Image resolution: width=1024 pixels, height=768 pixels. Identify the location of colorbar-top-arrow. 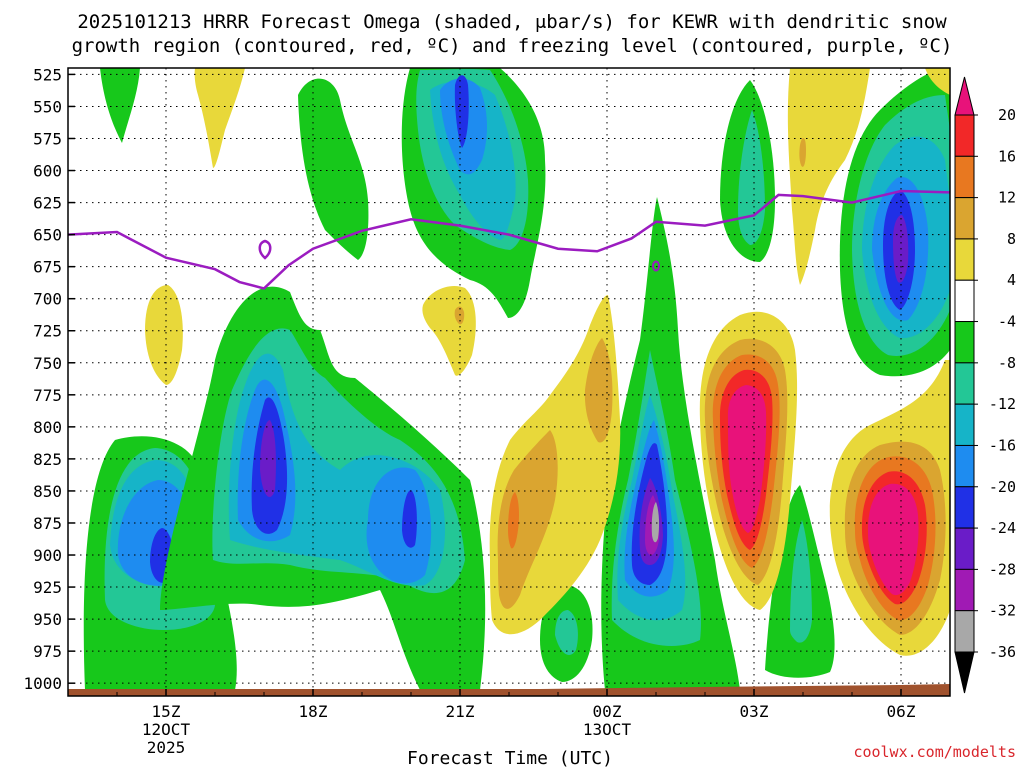
(964, 96).